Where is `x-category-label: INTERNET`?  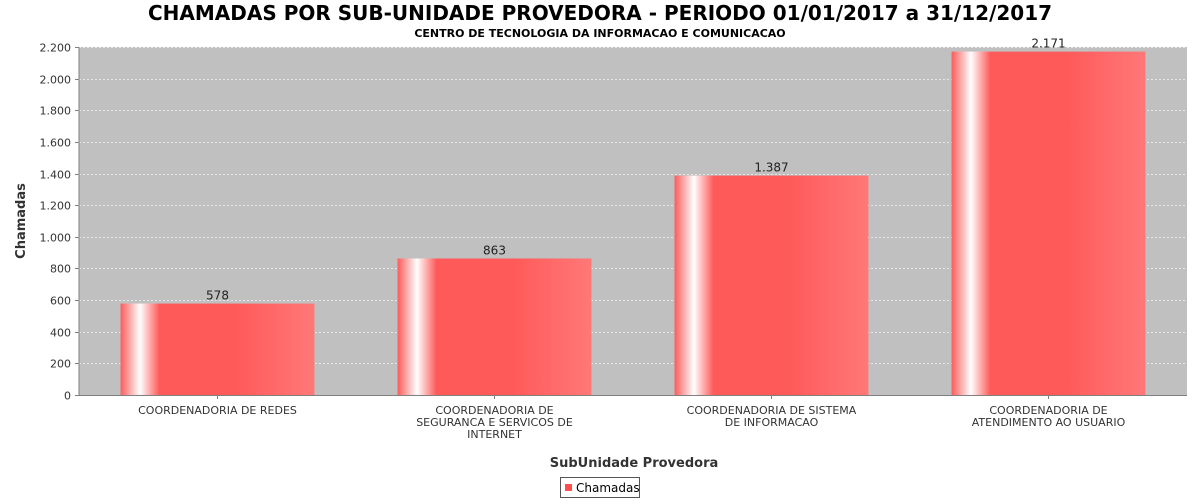
x-category-label: INTERNET is located at coordinates (494, 434).